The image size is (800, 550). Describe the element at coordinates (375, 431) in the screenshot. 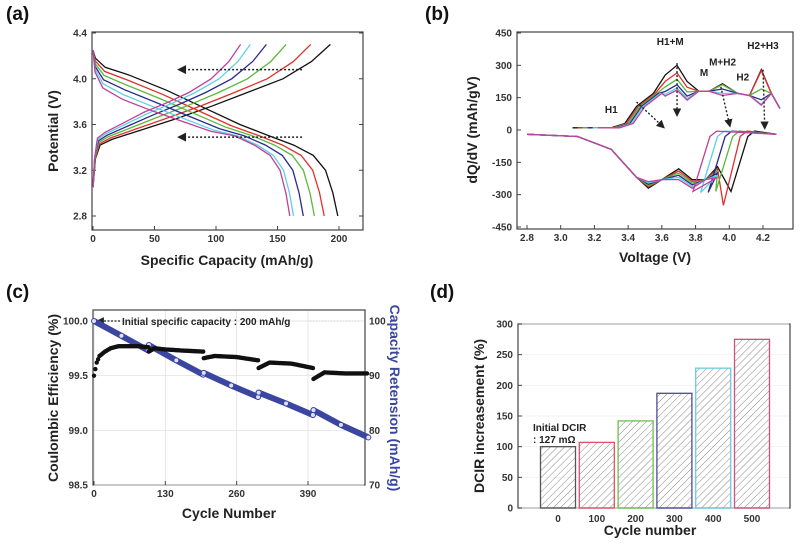

I see `y-right-tick-label: 80` at that location.